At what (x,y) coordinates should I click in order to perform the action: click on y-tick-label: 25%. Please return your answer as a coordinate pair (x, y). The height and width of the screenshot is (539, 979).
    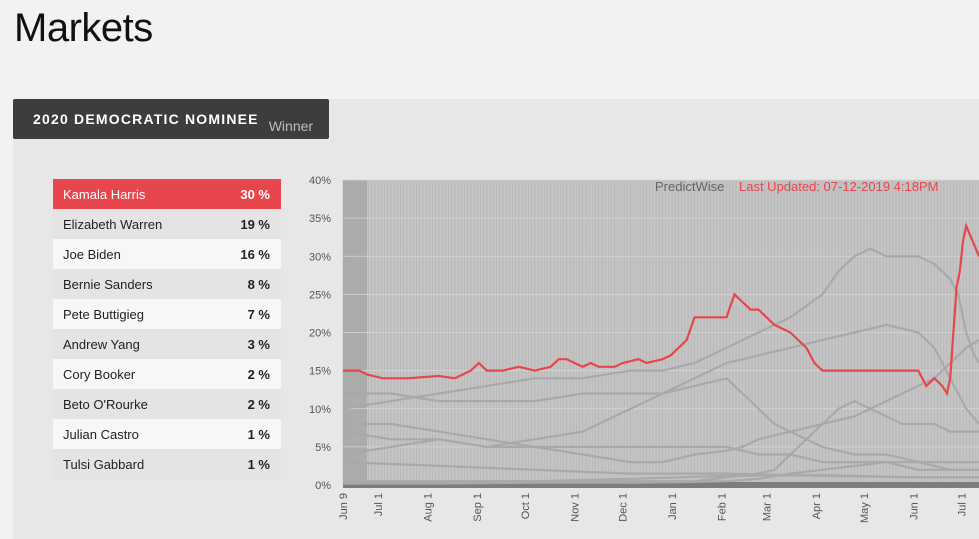
    Looking at the image, I should click on (320, 295).